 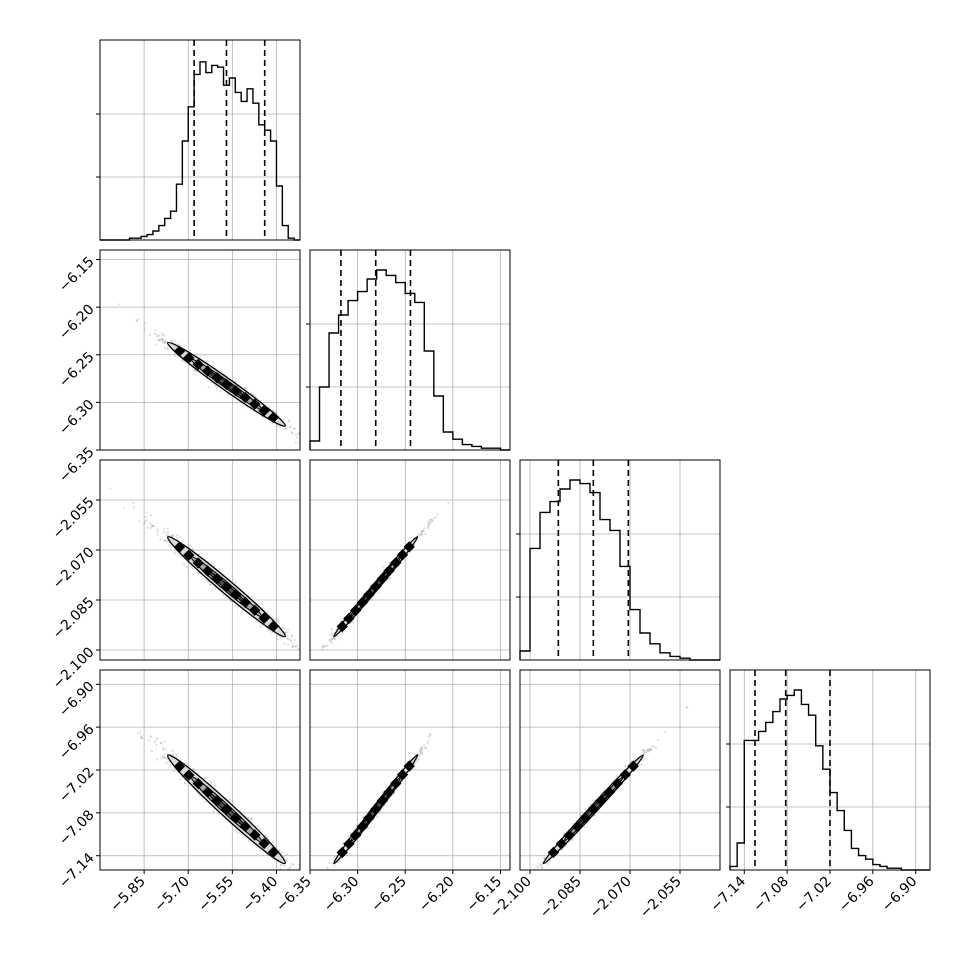 I want to click on x-tick-label: −6.25, so click(x=389, y=895).